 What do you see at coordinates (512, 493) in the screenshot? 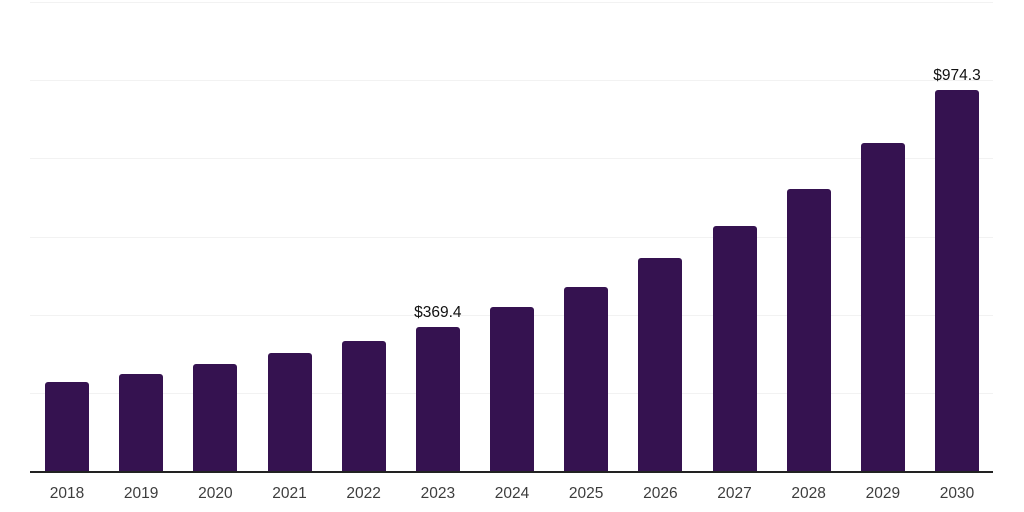
I see `x-tick-label: 2024` at bounding box center [512, 493].